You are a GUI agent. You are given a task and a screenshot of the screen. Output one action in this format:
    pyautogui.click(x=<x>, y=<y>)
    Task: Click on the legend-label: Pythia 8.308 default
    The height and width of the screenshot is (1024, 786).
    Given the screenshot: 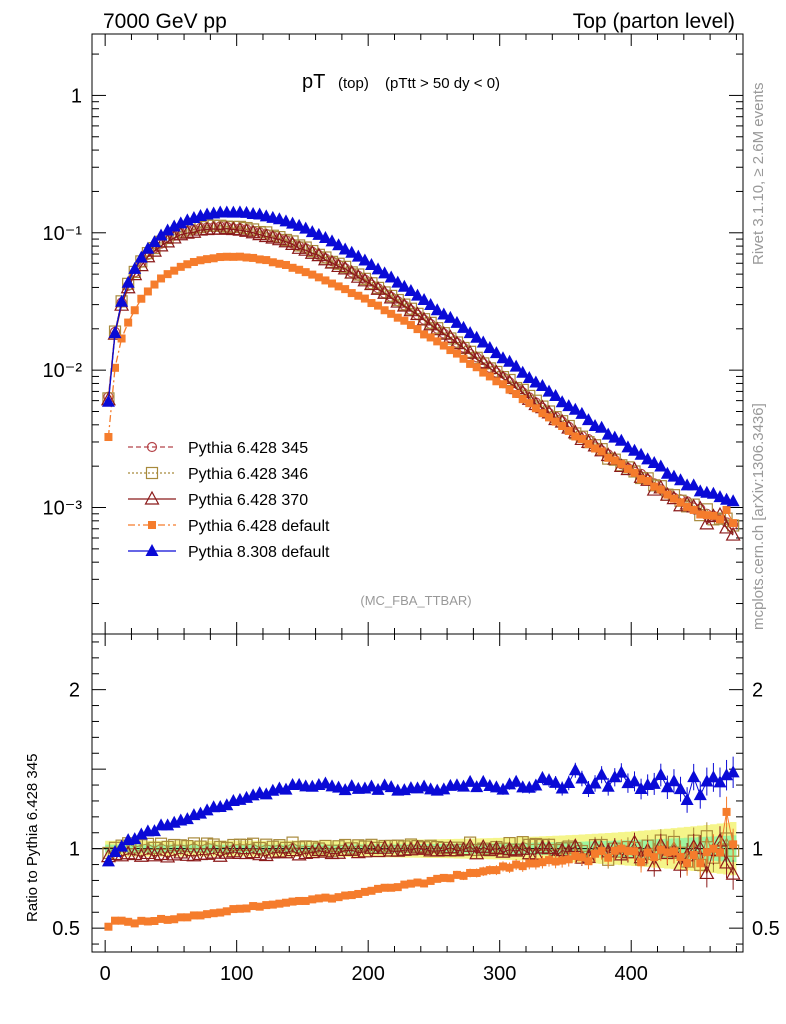 What is the action you would take?
    pyautogui.click(x=259, y=552)
    